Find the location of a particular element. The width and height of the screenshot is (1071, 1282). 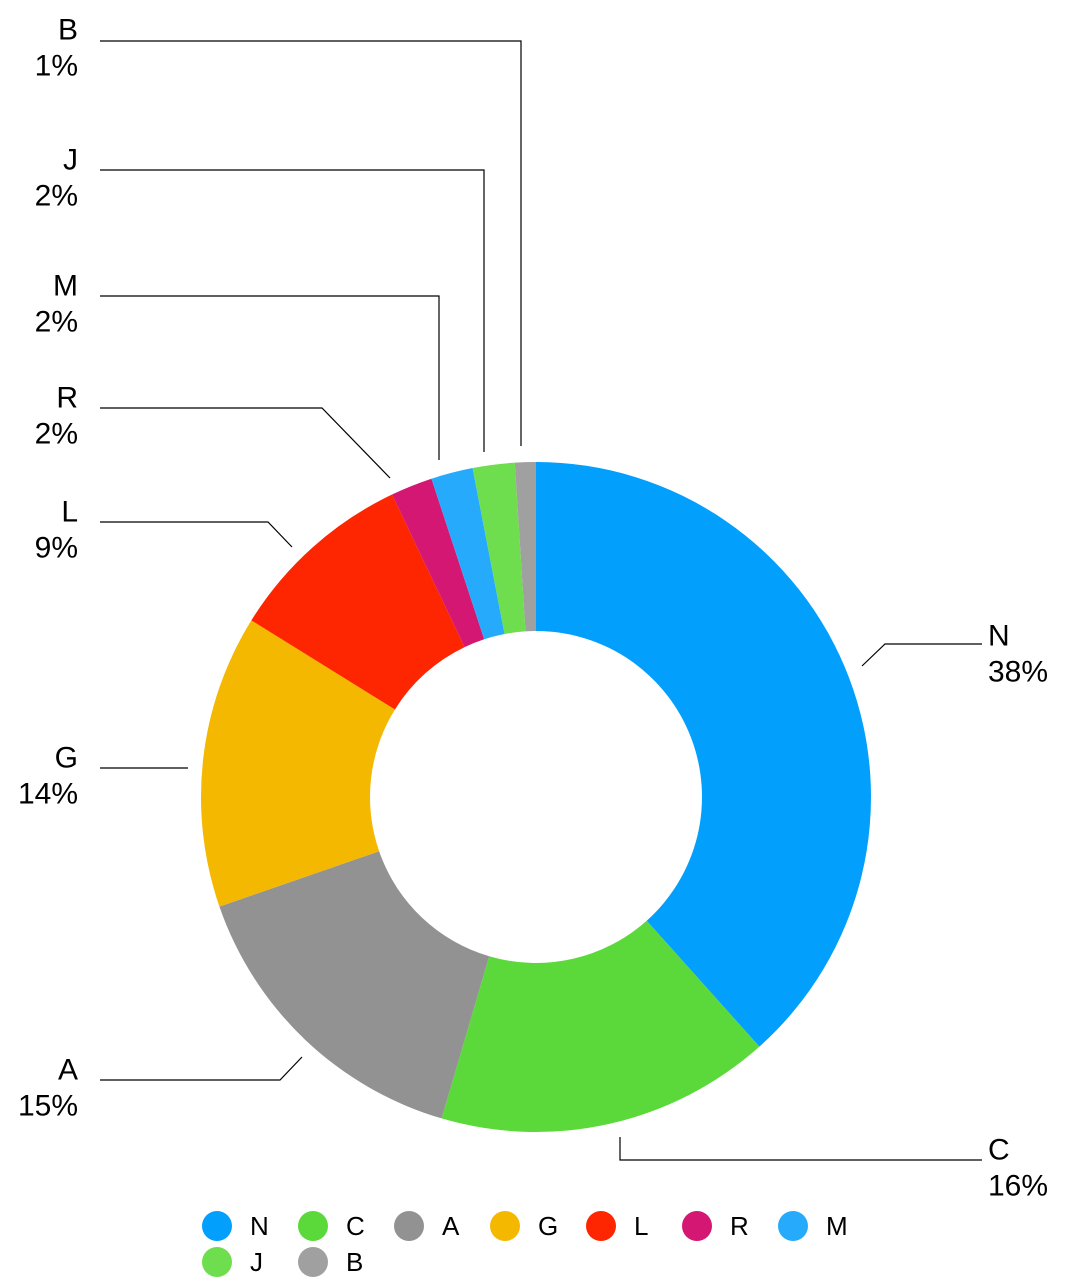

callout-name-a: A is located at coordinates (68, 1070).